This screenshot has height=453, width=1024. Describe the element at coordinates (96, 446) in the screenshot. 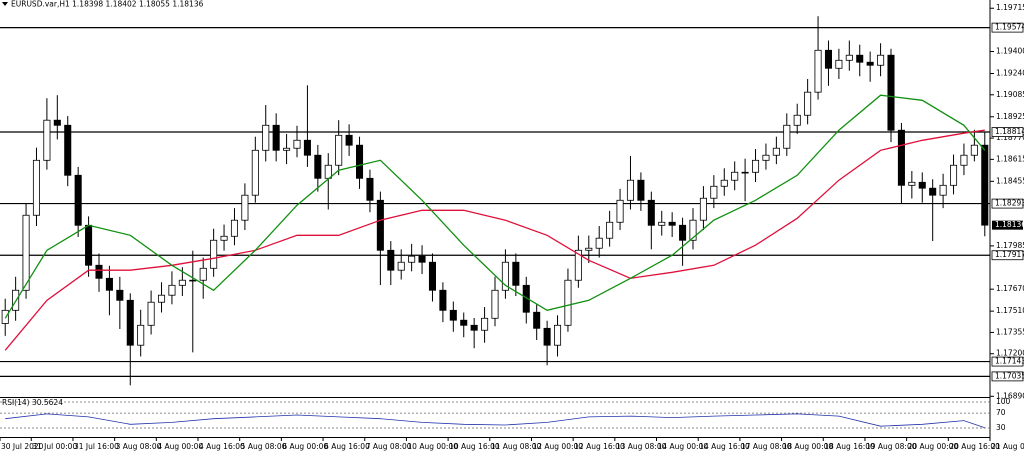

I see `x-tick-label: 31 Jul 16:00` at that location.